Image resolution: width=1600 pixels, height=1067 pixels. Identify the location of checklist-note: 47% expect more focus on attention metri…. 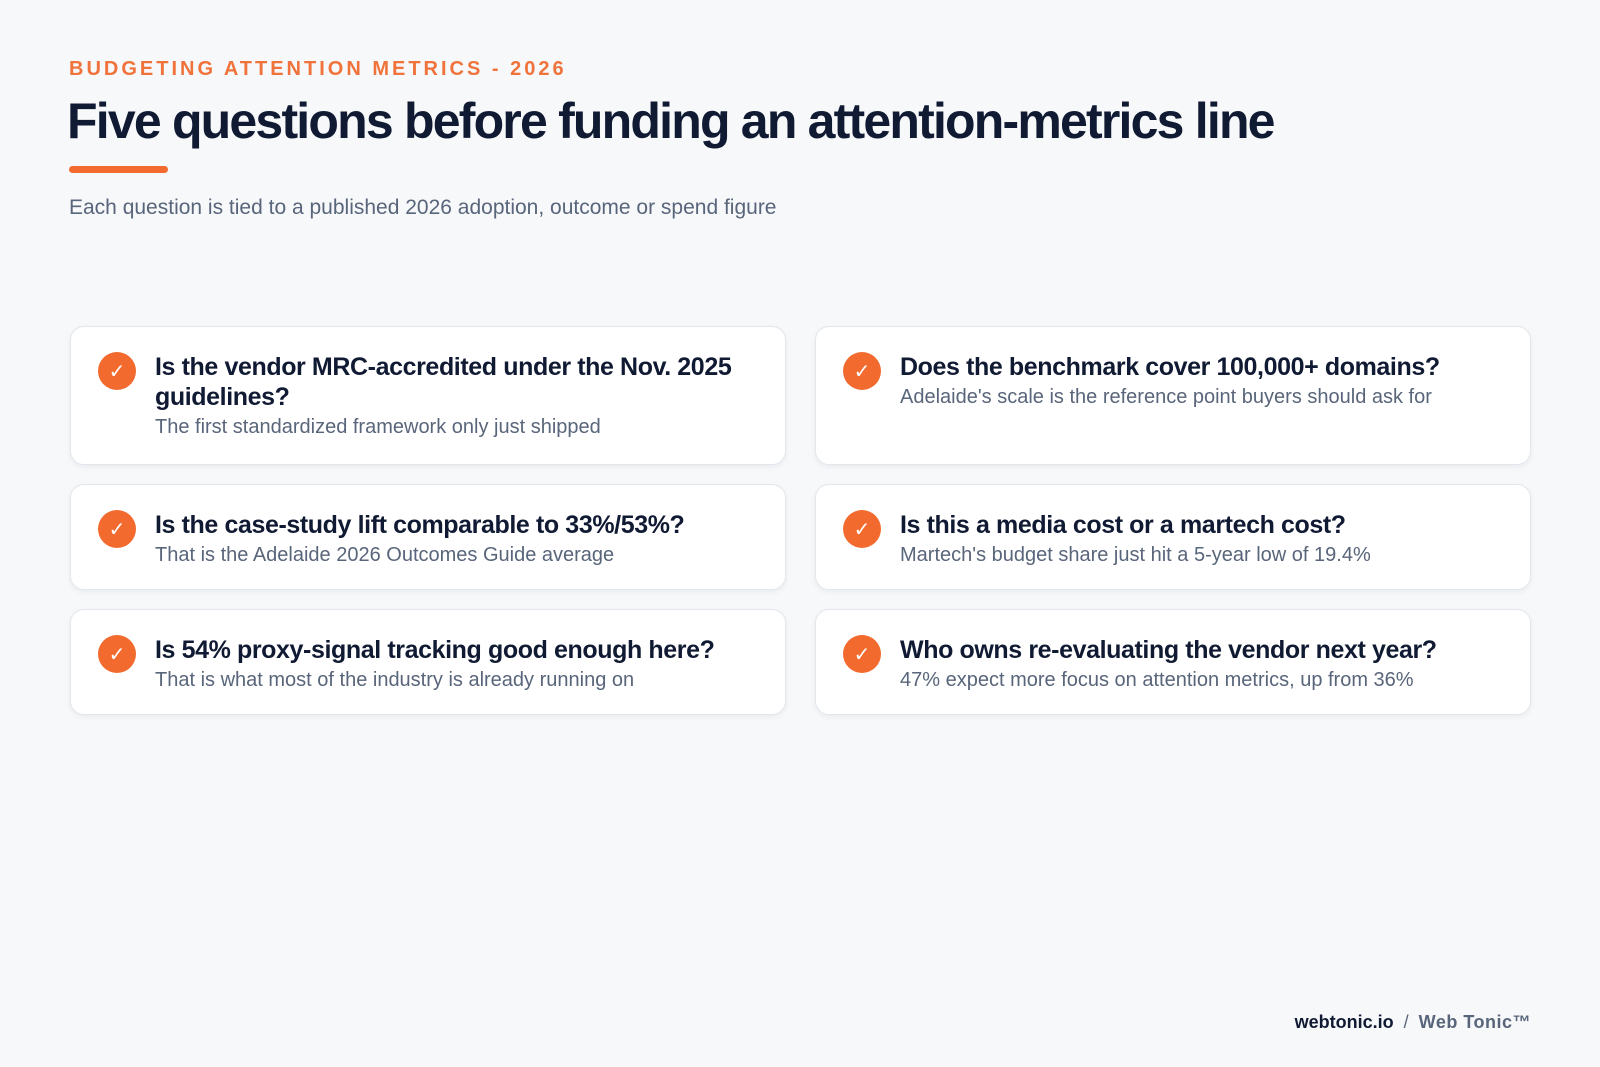
(1157, 680).